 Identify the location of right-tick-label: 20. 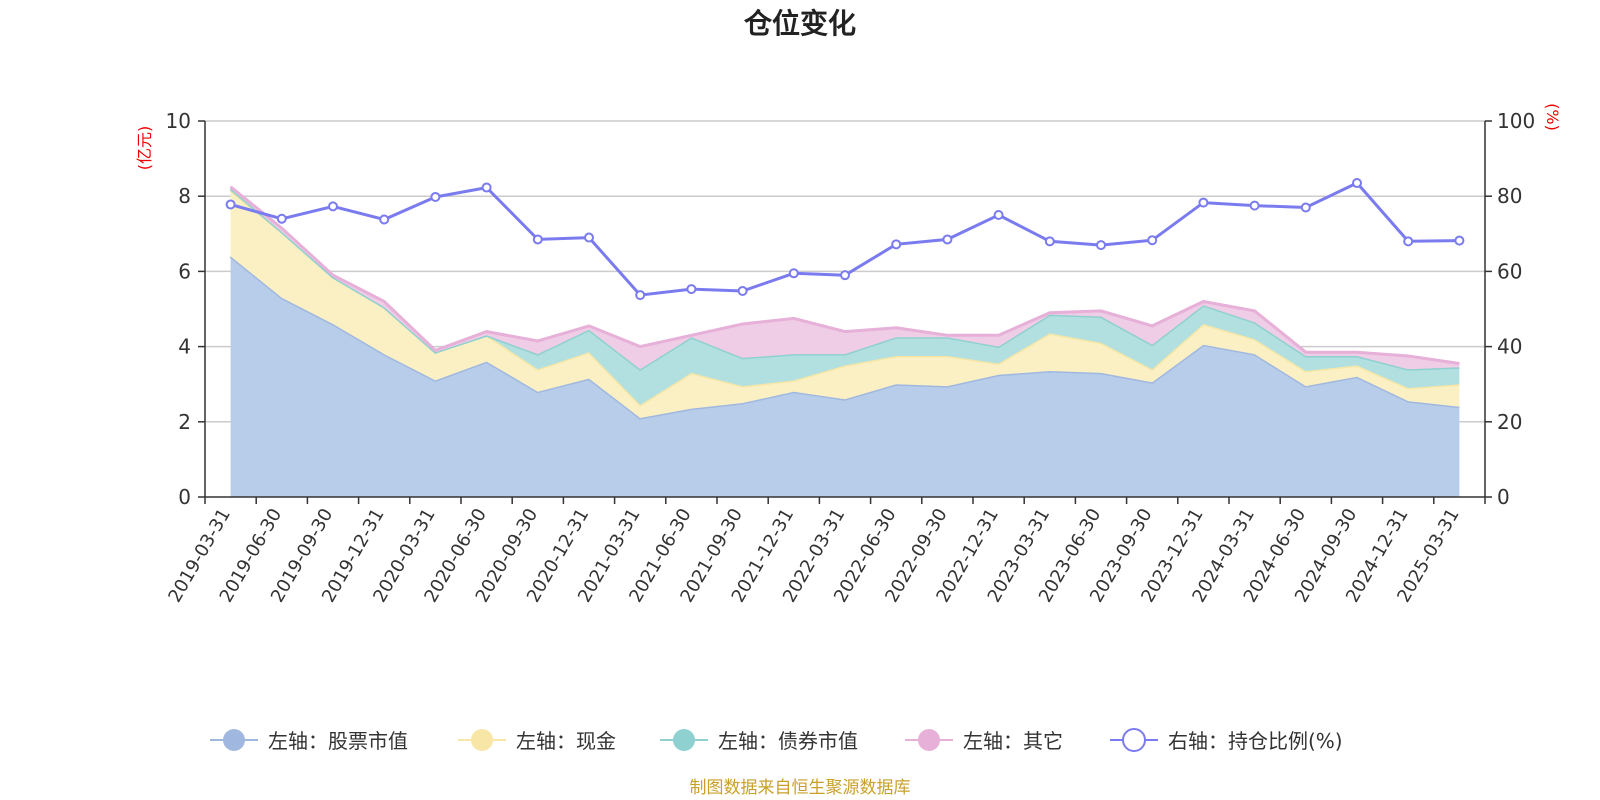
(1509, 422).